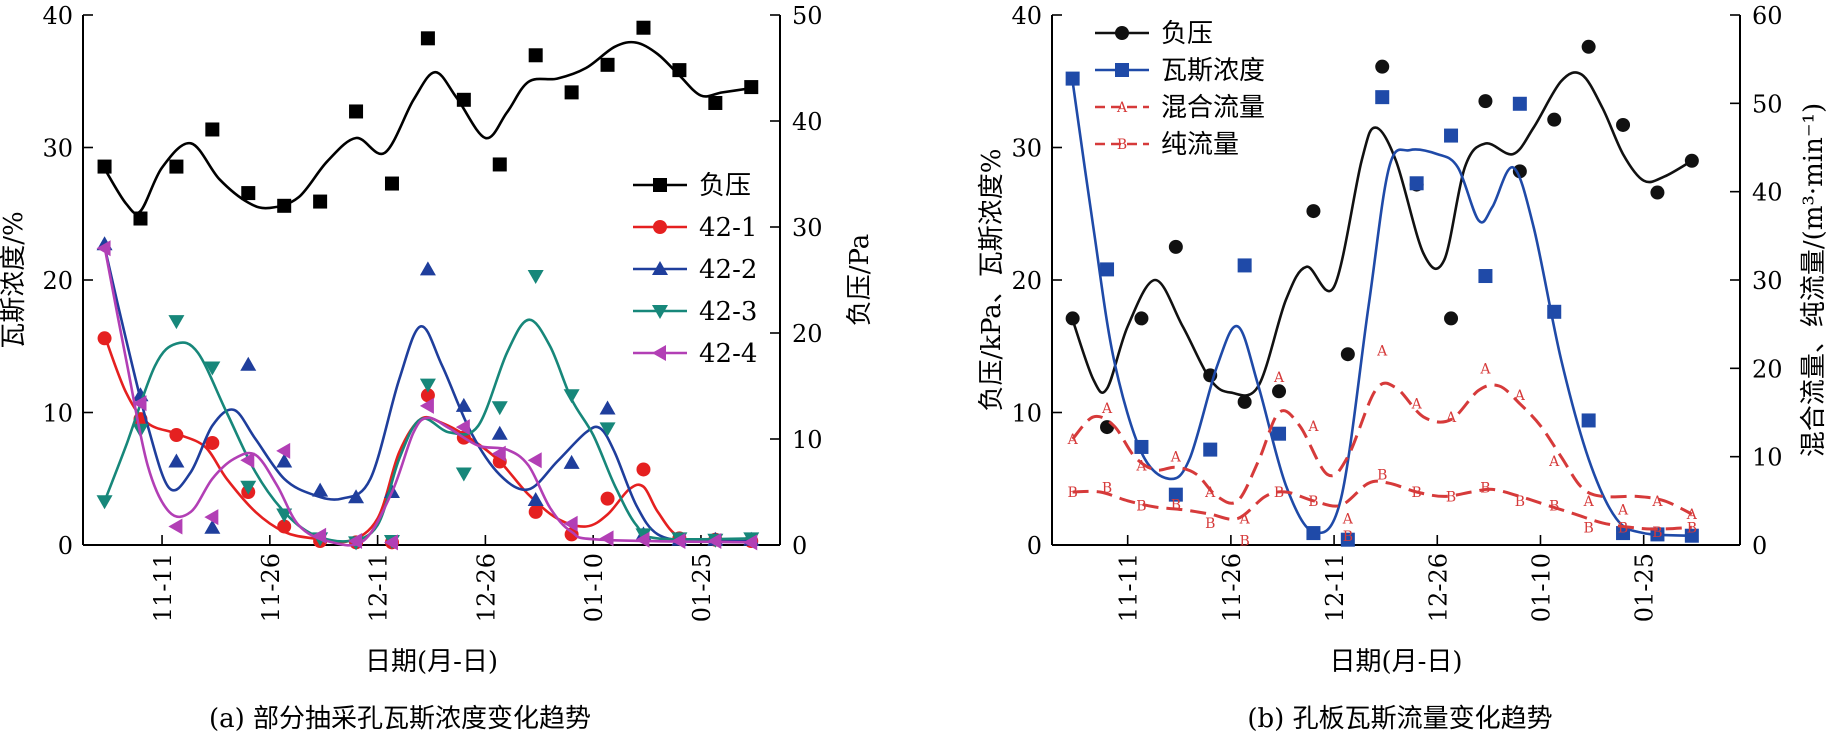 The image size is (1836, 741). What do you see at coordinates (695, 354) in the screenshot?
I see `legend-item: 42-4` at bounding box center [695, 354].